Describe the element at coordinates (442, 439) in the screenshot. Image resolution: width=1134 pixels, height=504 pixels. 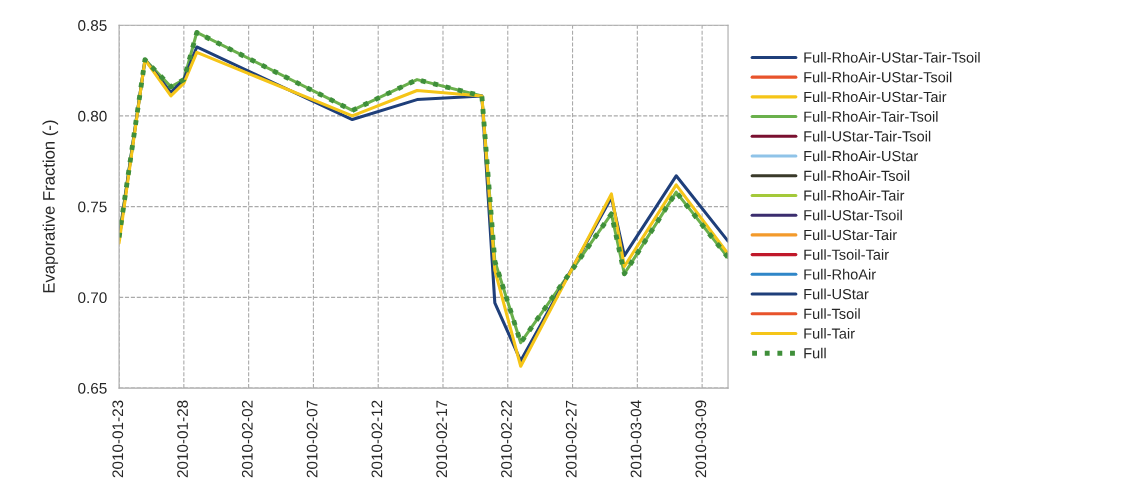
I see `x-tick-label: 2010-02-17` at that location.